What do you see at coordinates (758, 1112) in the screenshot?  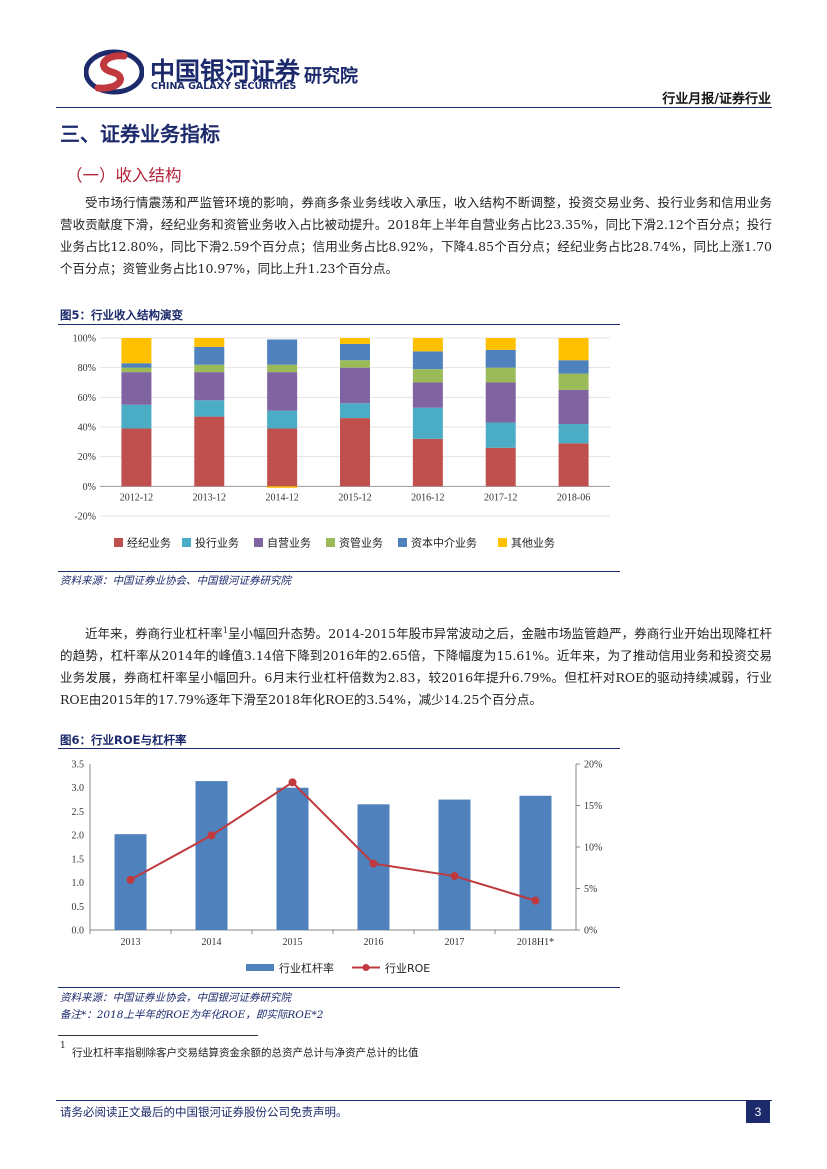 I see `page-number: 3` at bounding box center [758, 1112].